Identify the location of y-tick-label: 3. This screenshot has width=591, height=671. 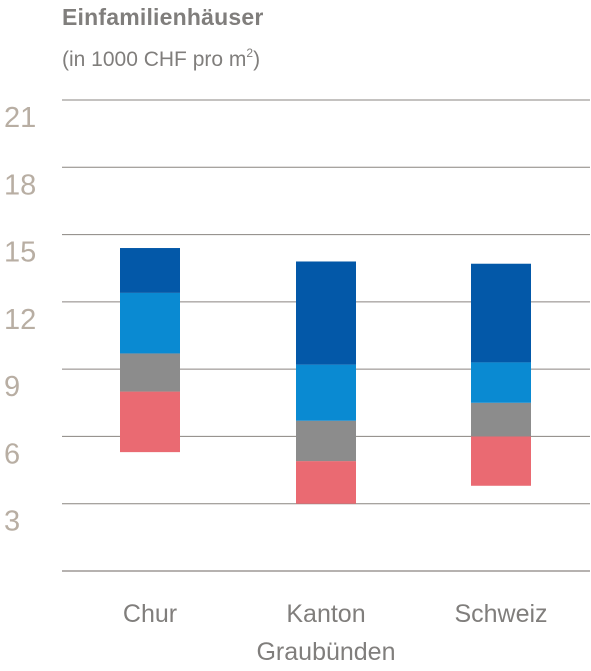
(12, 522).